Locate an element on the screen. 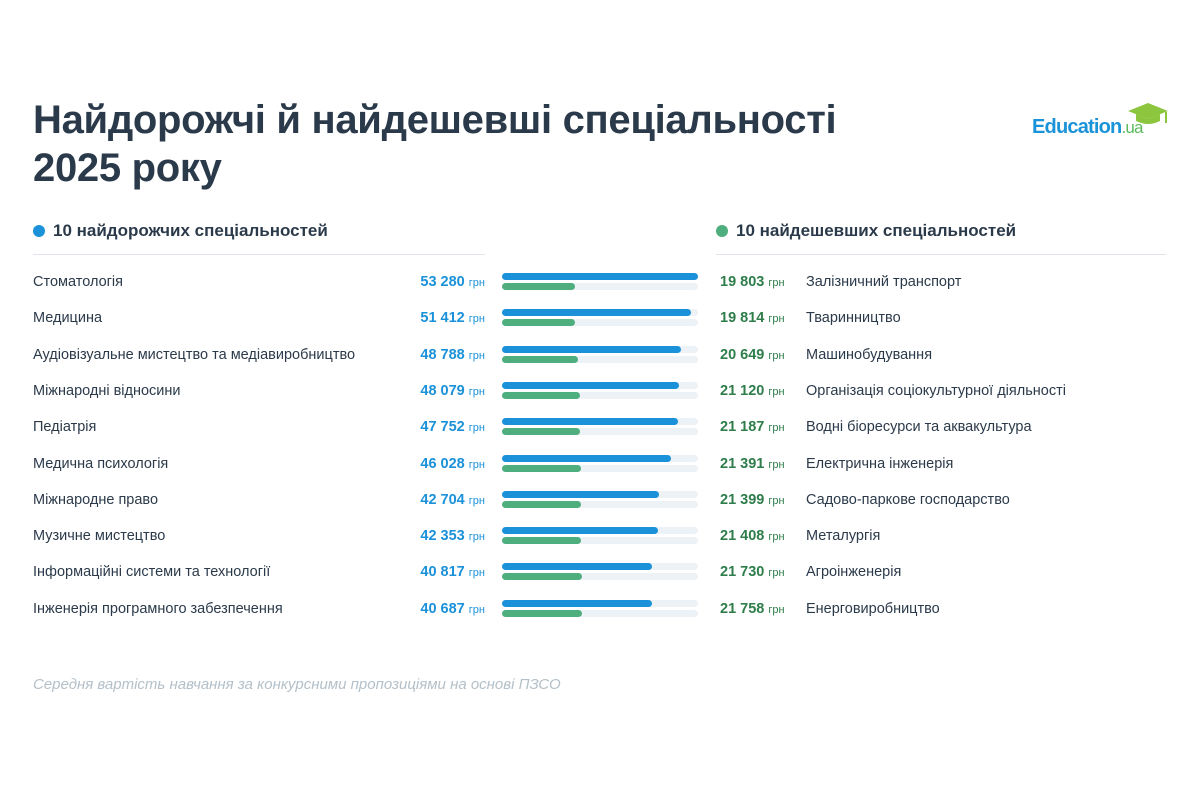 This screenshot has height=800, width=1200. category-label: Електрична інженерія is located at coordinates (880, 463).